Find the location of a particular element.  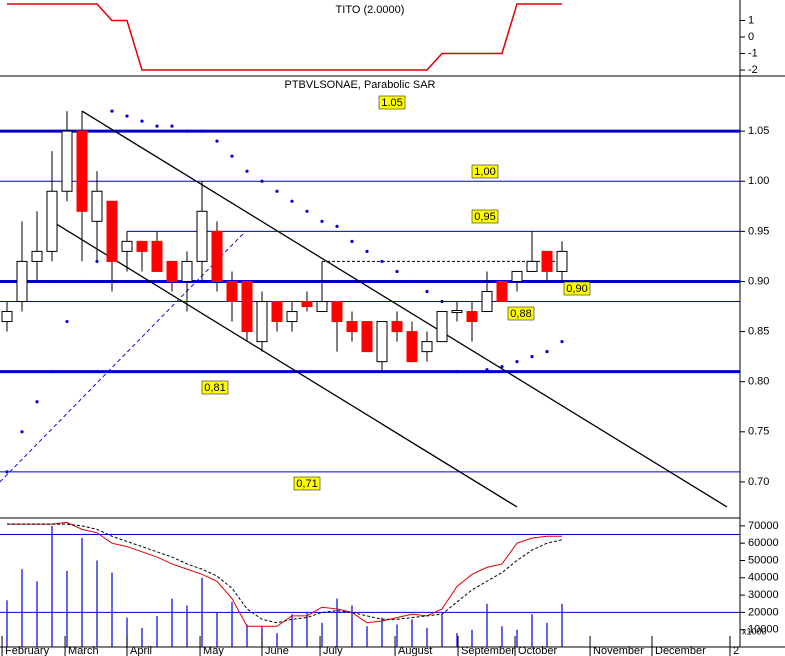

level-label: 0,88 is located at coordinates (520, 314).